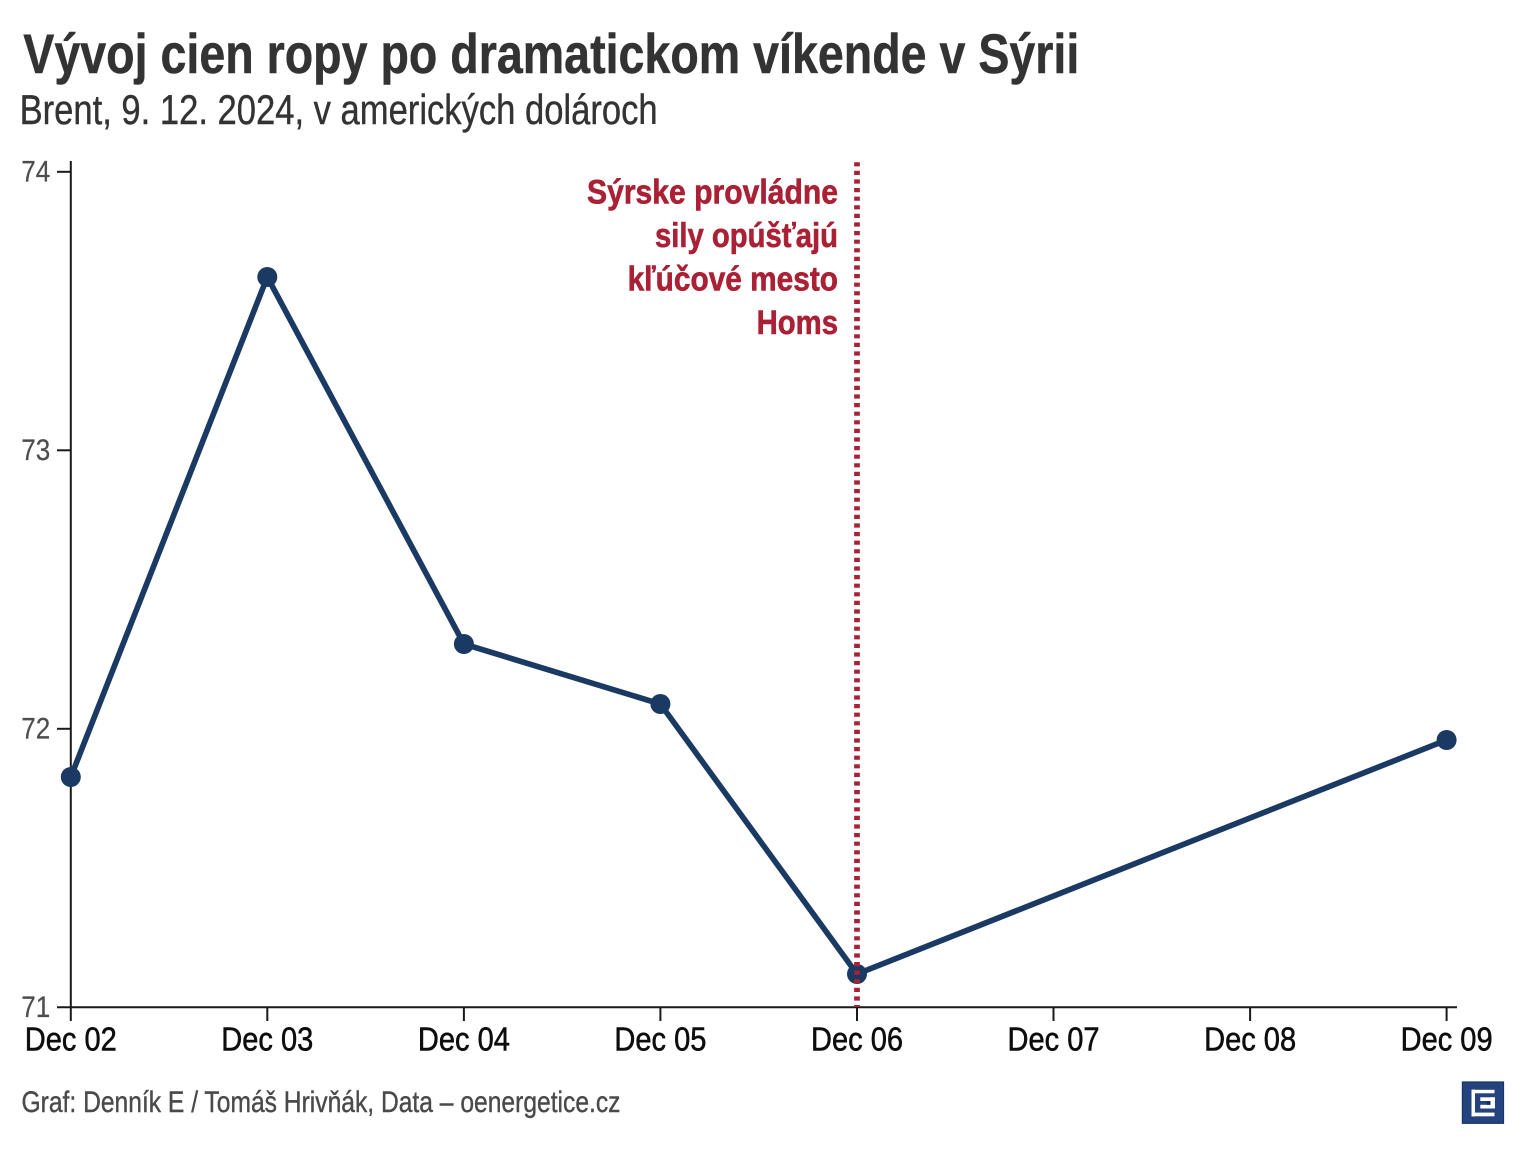 The image size is (1524, 1150). Describe the element at coordinates (267, 1039) in the screenshot. I see `svg-text: Dec 03` at that location.